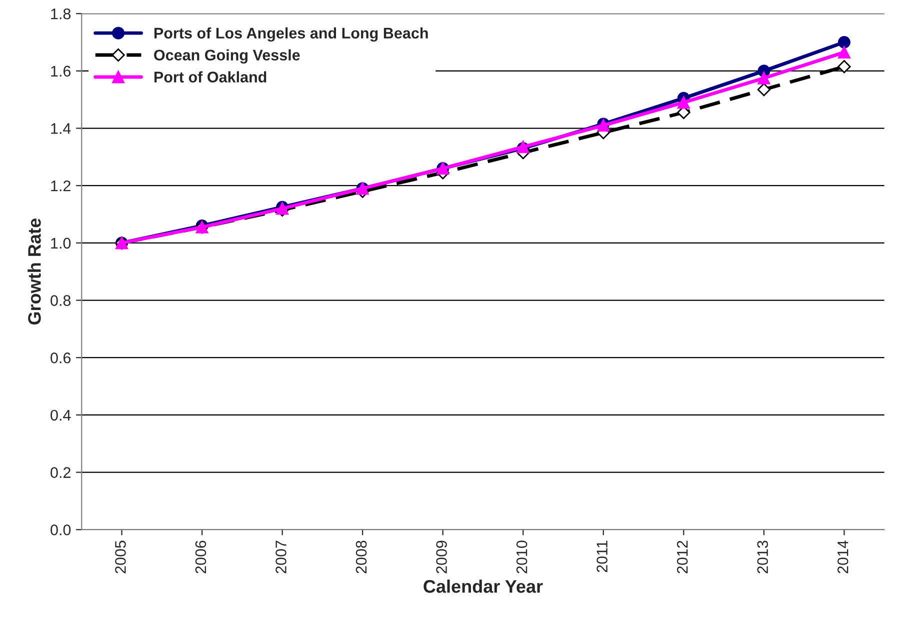  I want to click on y-tick-label: 0.8, so click(60, 300).